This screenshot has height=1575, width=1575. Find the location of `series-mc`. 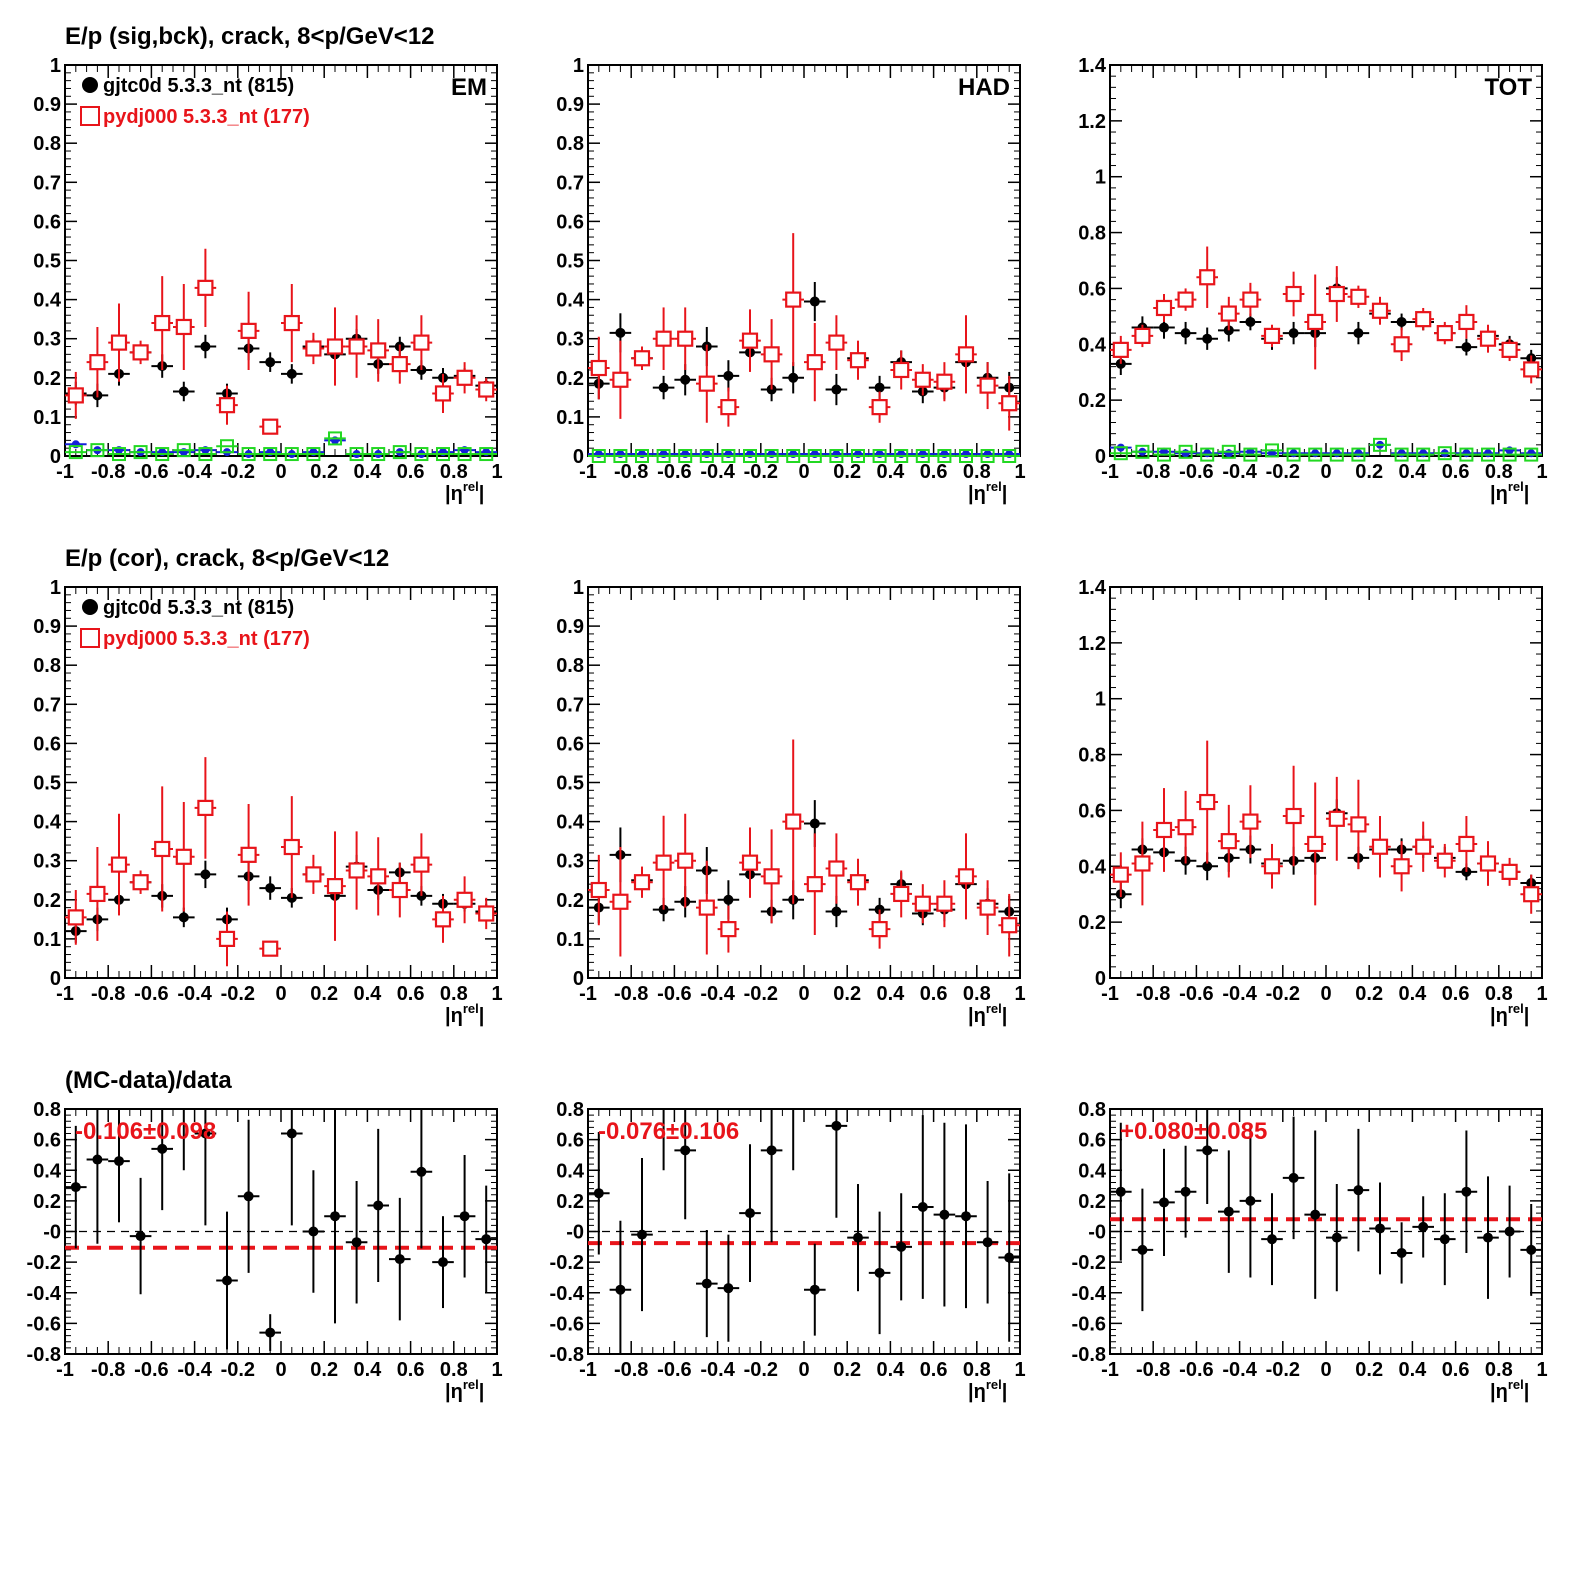

series-mc is located at coordinates (804, 332).